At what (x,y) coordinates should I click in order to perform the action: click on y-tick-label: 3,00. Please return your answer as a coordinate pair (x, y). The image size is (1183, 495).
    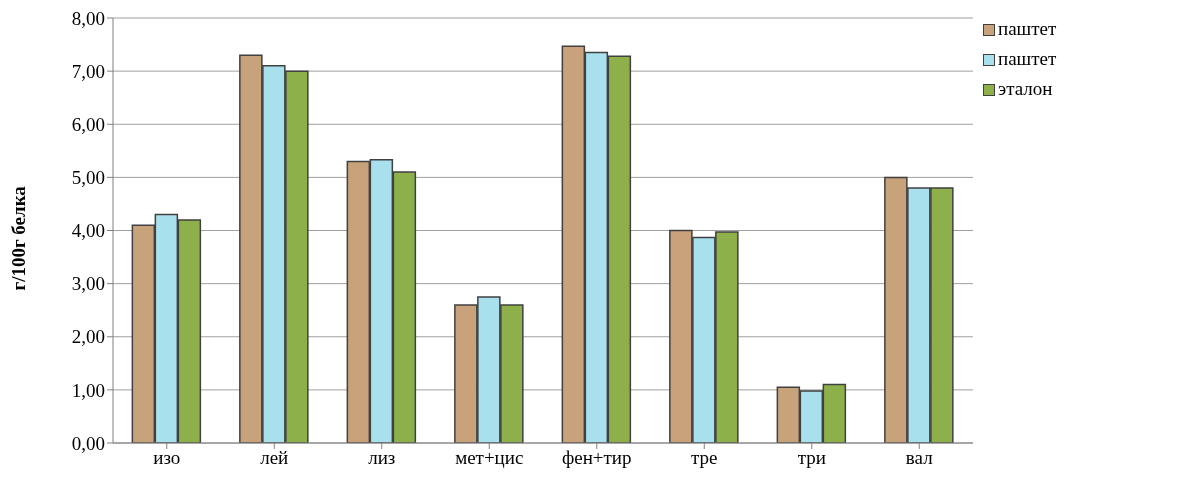
    Looking at the image, I should click on (88, 284).